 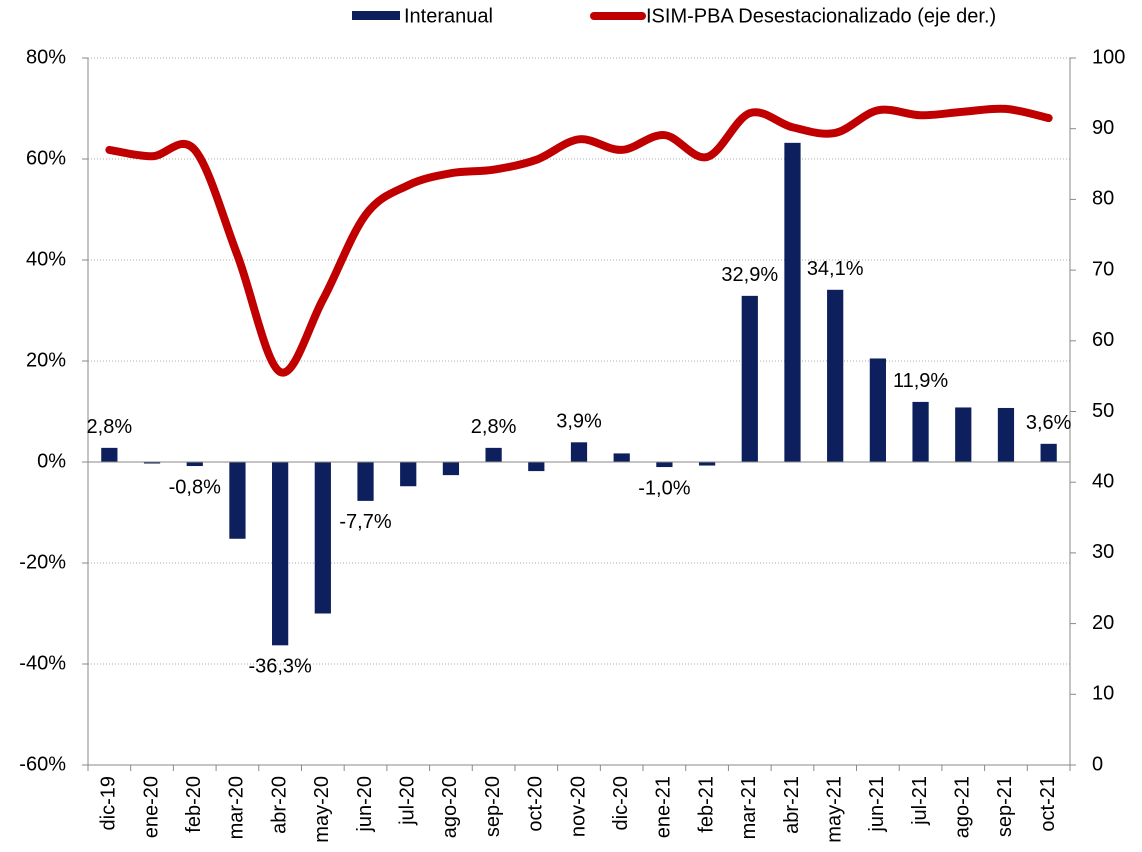 I want to click on x-tick-label: jun-20, so click(x=365, y=804).